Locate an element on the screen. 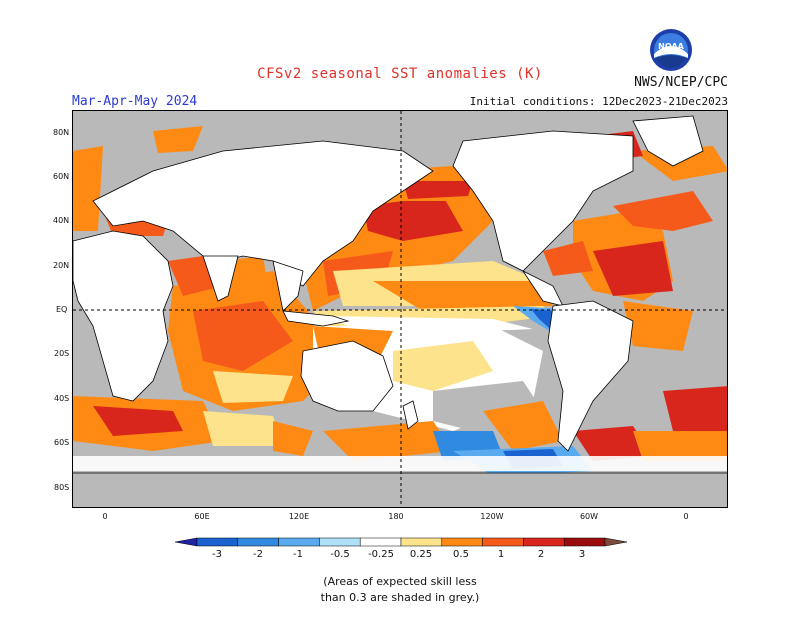 The height and width of the screenshot is (618, 800). legend-tick-label: 0.5 is located at coordinates (461, 554).